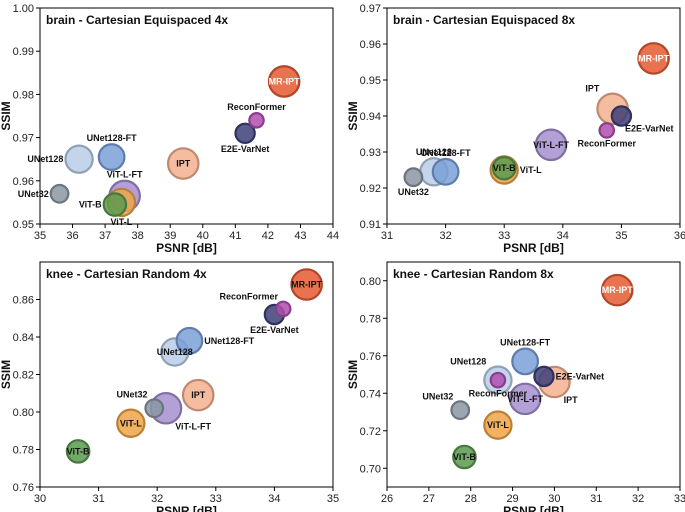 The height and width of the screenshot is (512, 685). Describe the element at coordinates (23, 301) in the screenshot. I see `y-tick-label: 0.86` at that location.